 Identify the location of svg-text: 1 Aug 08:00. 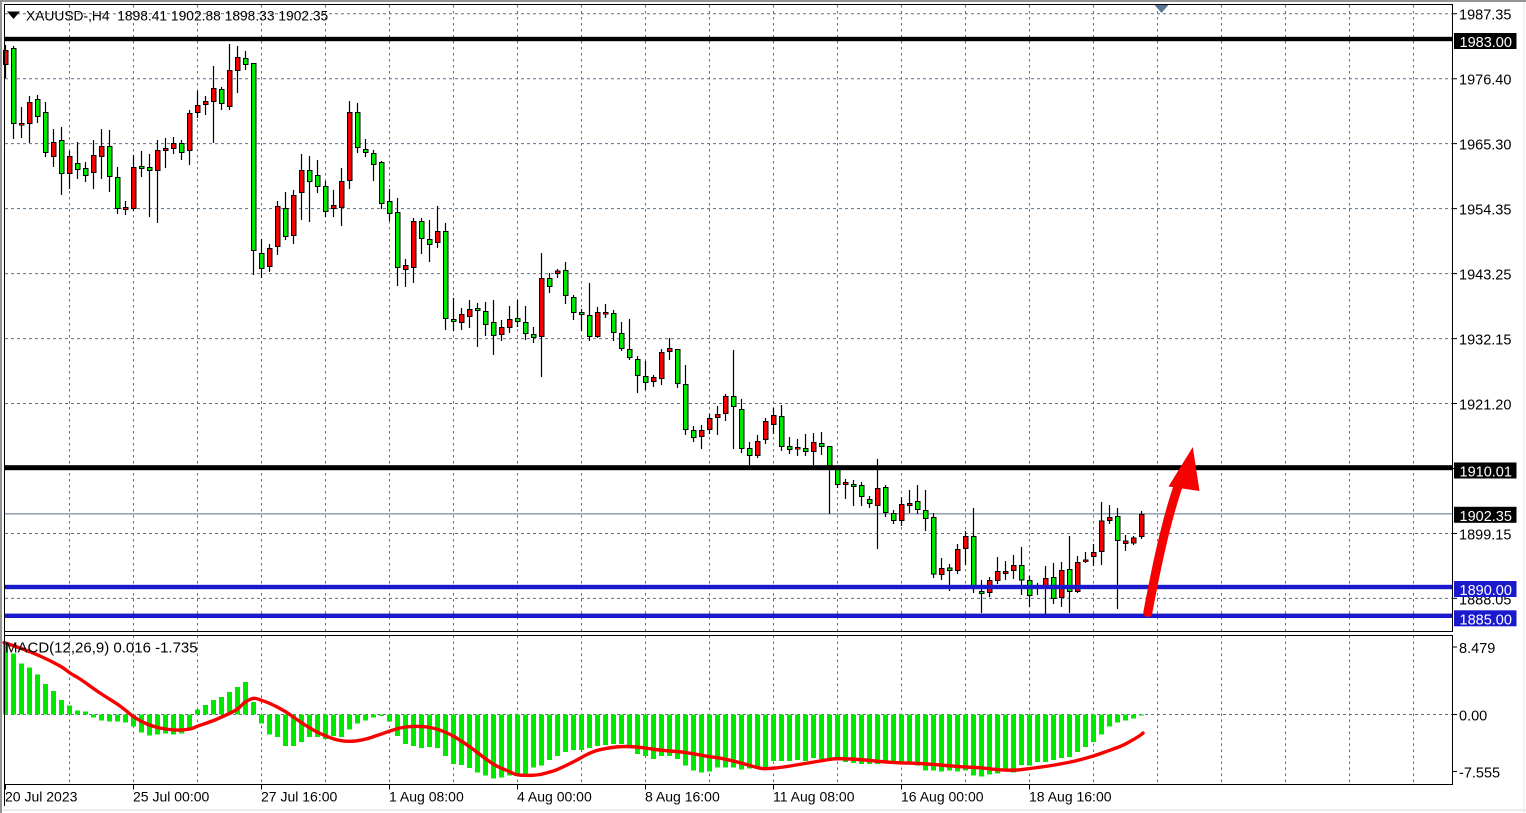
(426, 797).